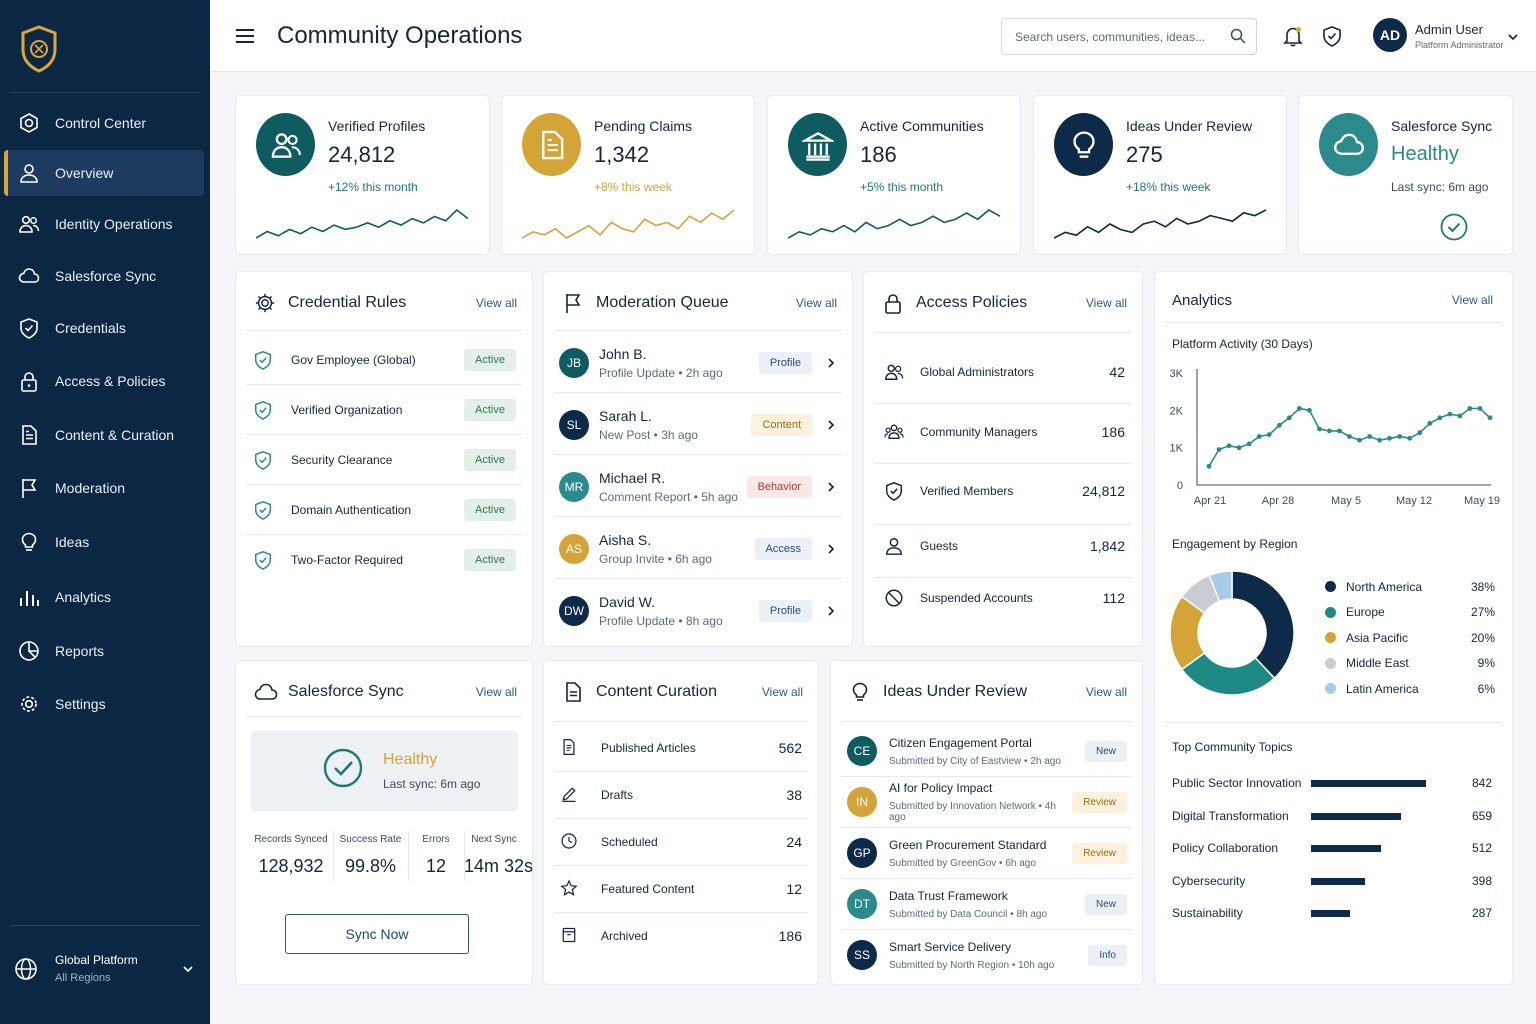 The height and width of the screenshot is (1024, 1536). What do you see at coordinates (570, 936) in the screenshot?
I see `archive-icon` at bounding box center [570, 936].